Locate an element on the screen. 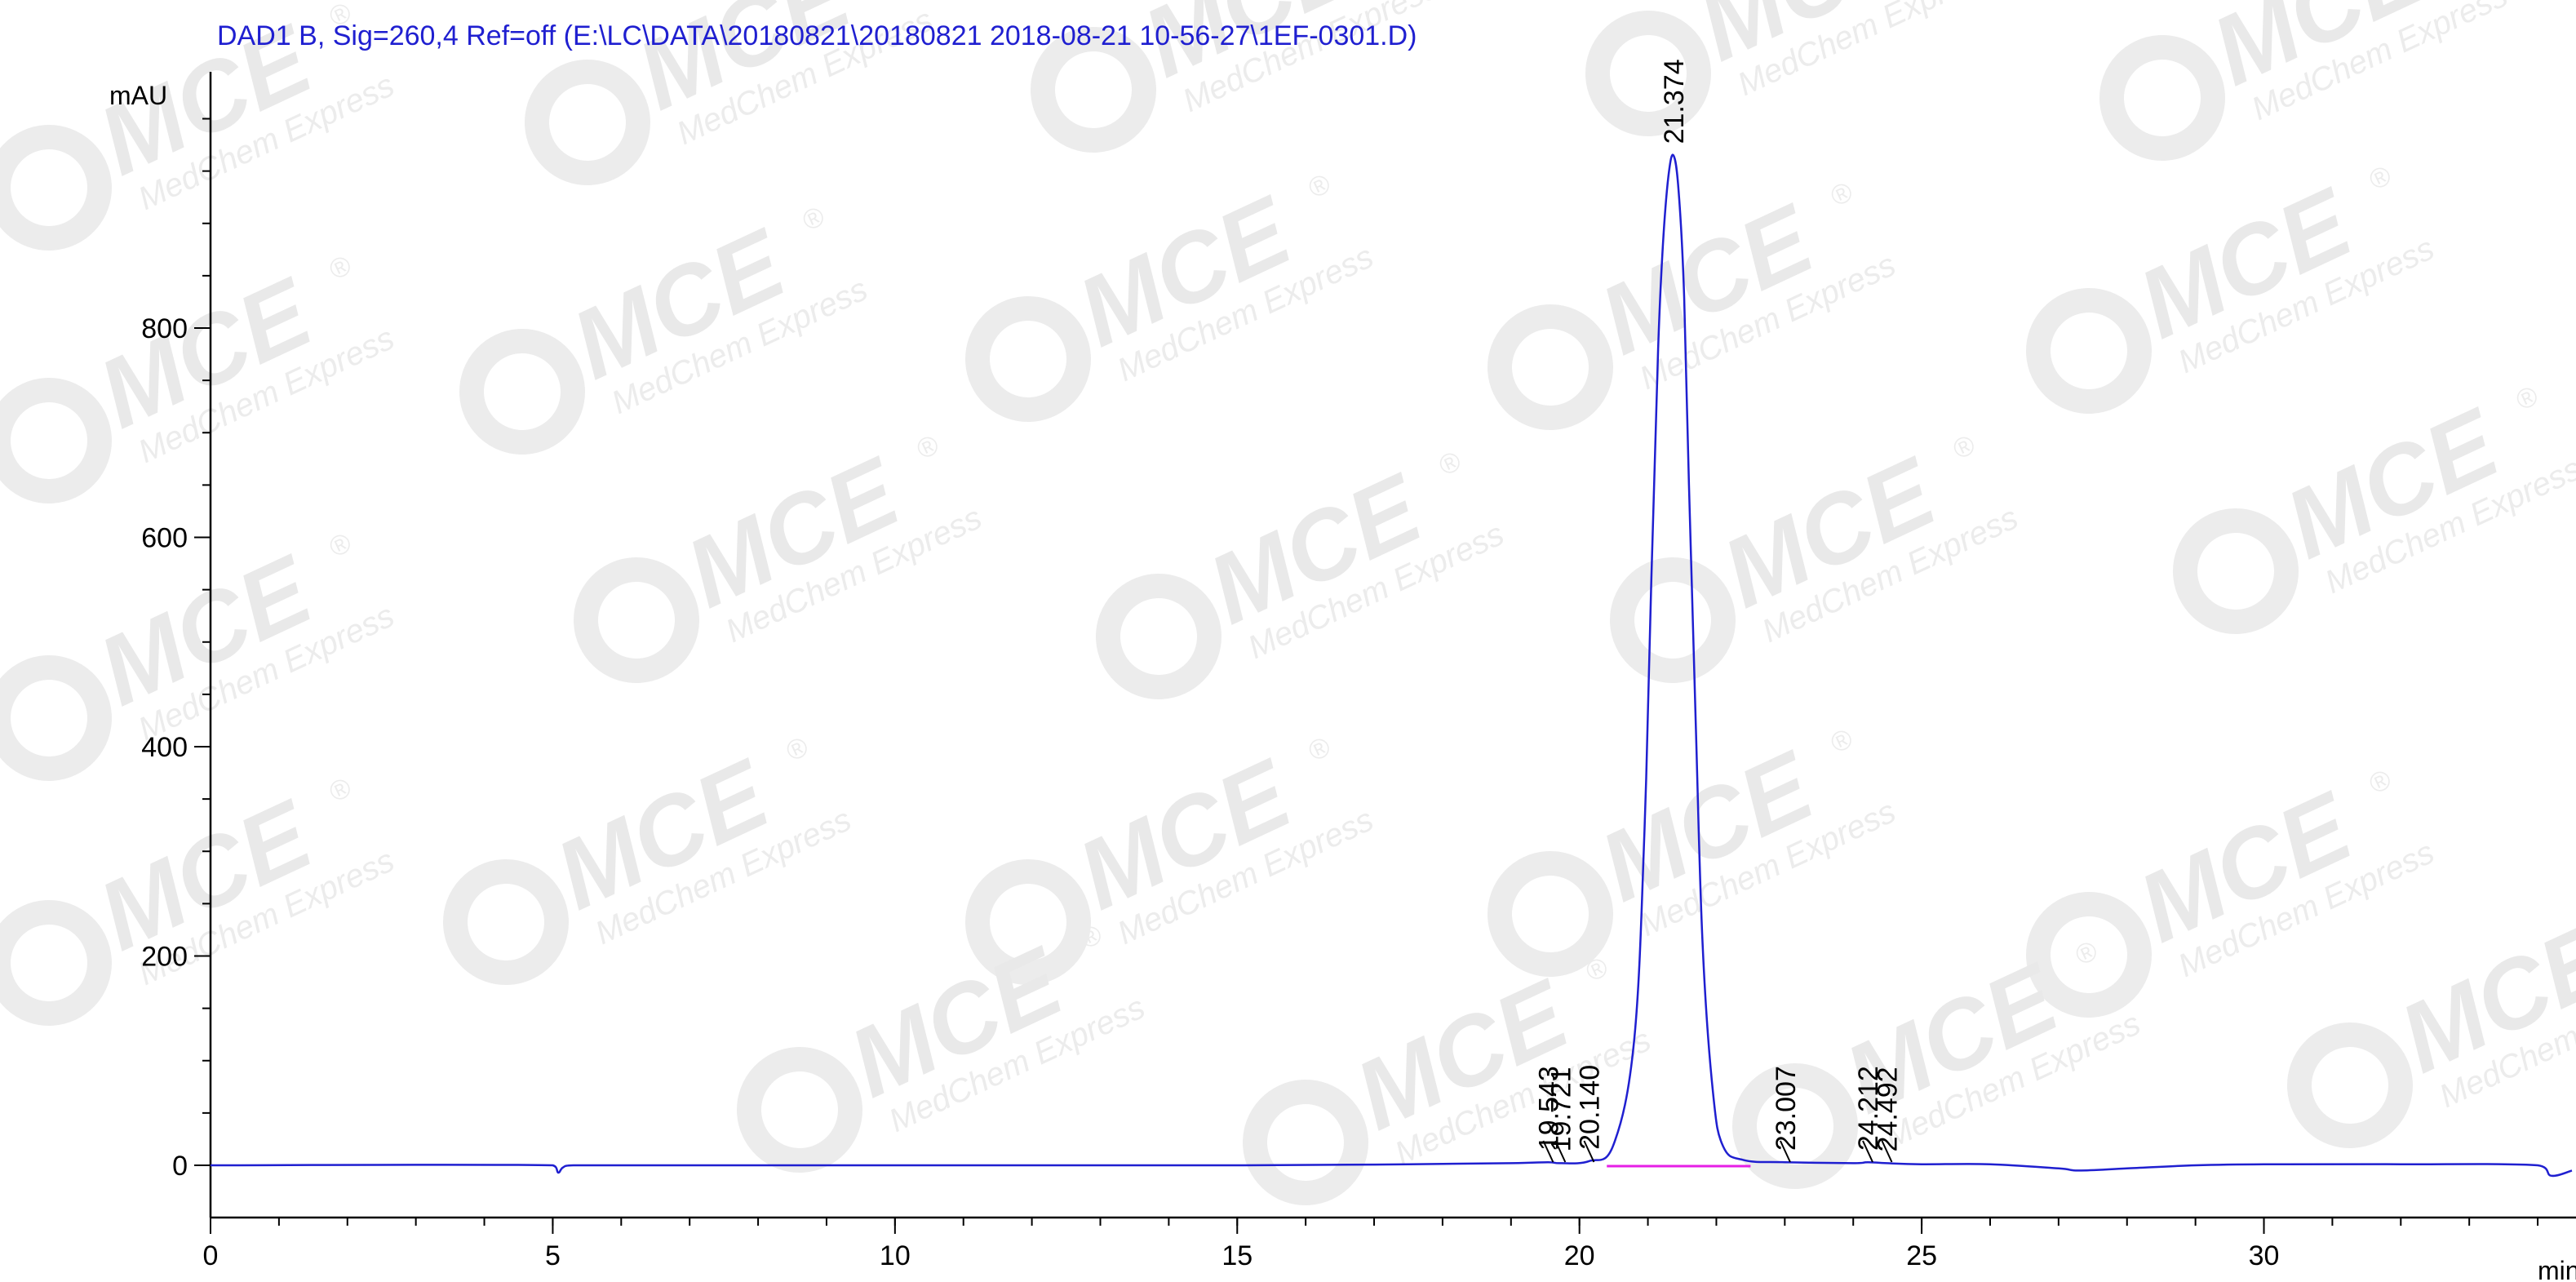  y-tick-label: 400 is located at coordinates (164, 748).